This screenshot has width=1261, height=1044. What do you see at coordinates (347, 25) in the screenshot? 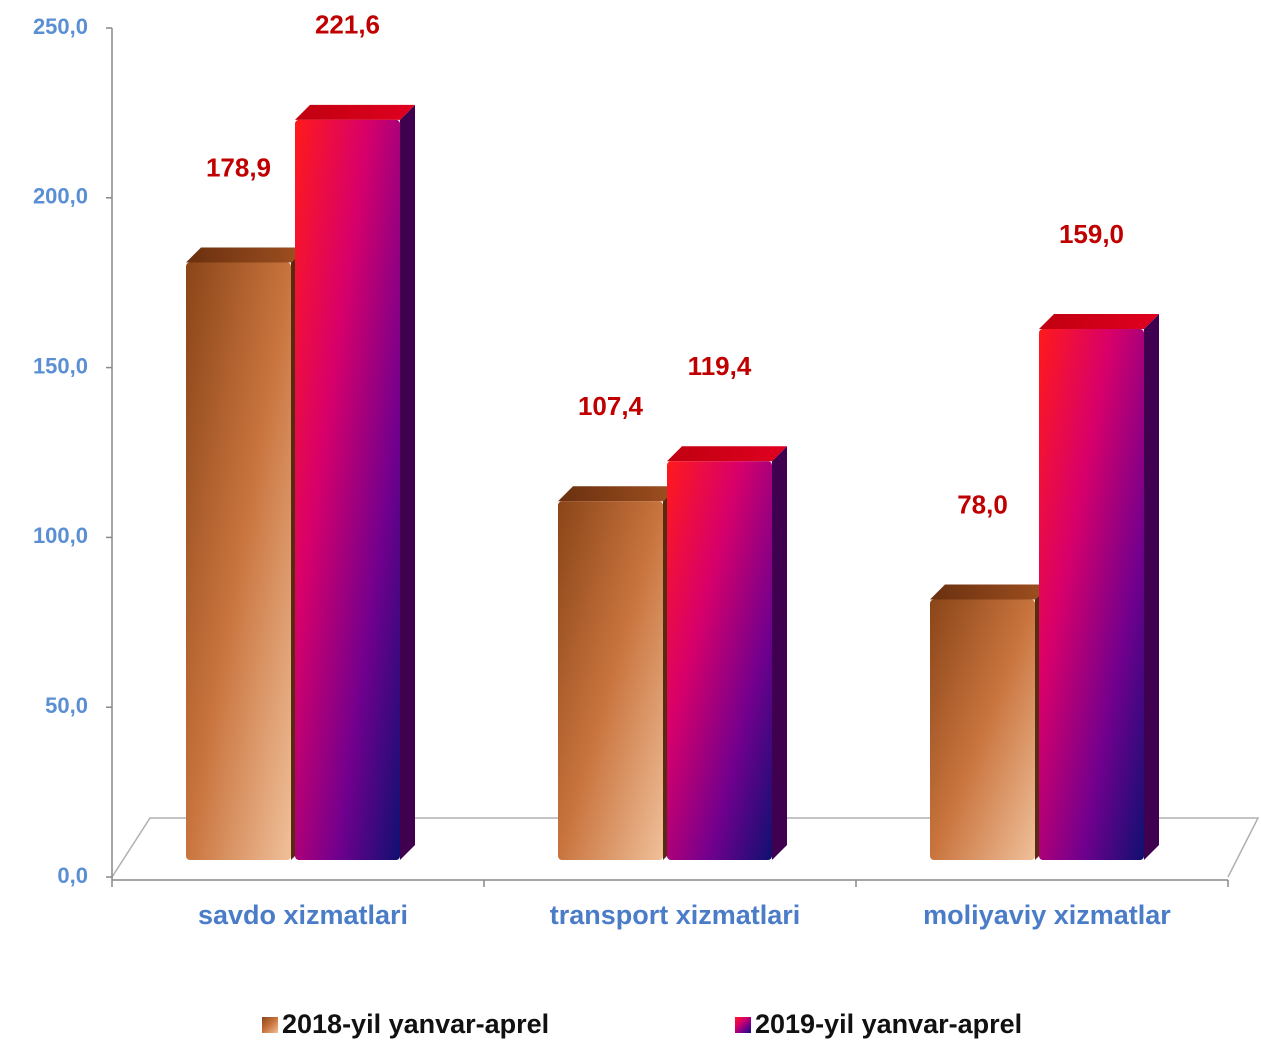
I see `value-label: 221,6` at bounding box center [347, 25].